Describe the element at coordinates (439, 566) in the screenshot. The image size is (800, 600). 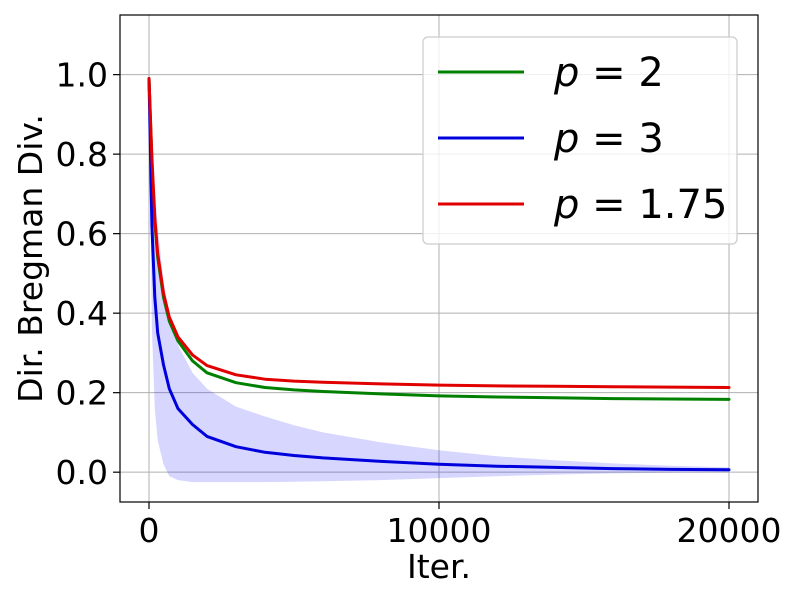
I see `x-axis-label: Iter.` at that location.